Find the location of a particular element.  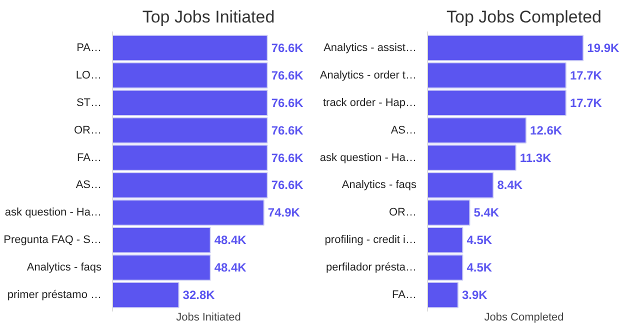

chart-title: Top Jobs Initiated is located at coordinates (208, 17).